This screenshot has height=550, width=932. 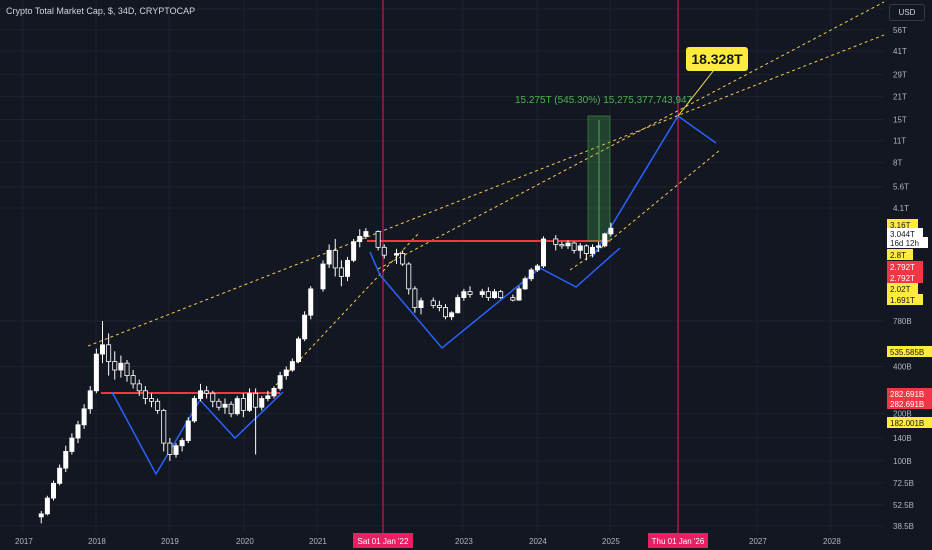 What do you see at coordinates (900, 75) in the screenshot?
I see `y-tick-label: 29T` at bounding box center [900, 75].